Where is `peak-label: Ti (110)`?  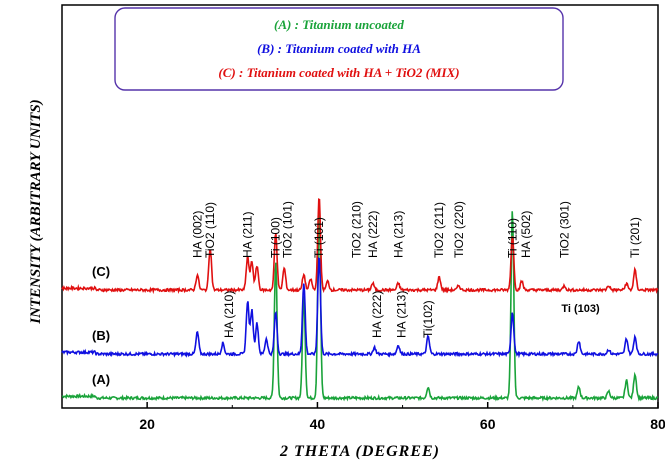 peak-label: Ti (110) is located at coordinates (512, 238).